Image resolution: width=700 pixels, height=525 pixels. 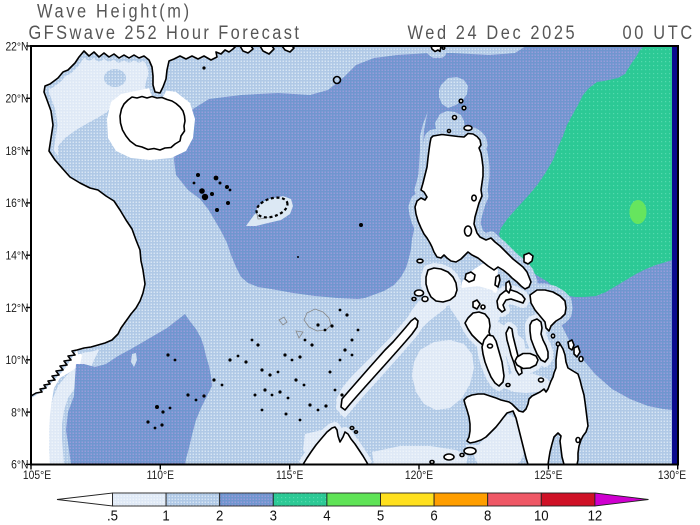 I want to click on svg-text: 3, so click(x=273, y=515).